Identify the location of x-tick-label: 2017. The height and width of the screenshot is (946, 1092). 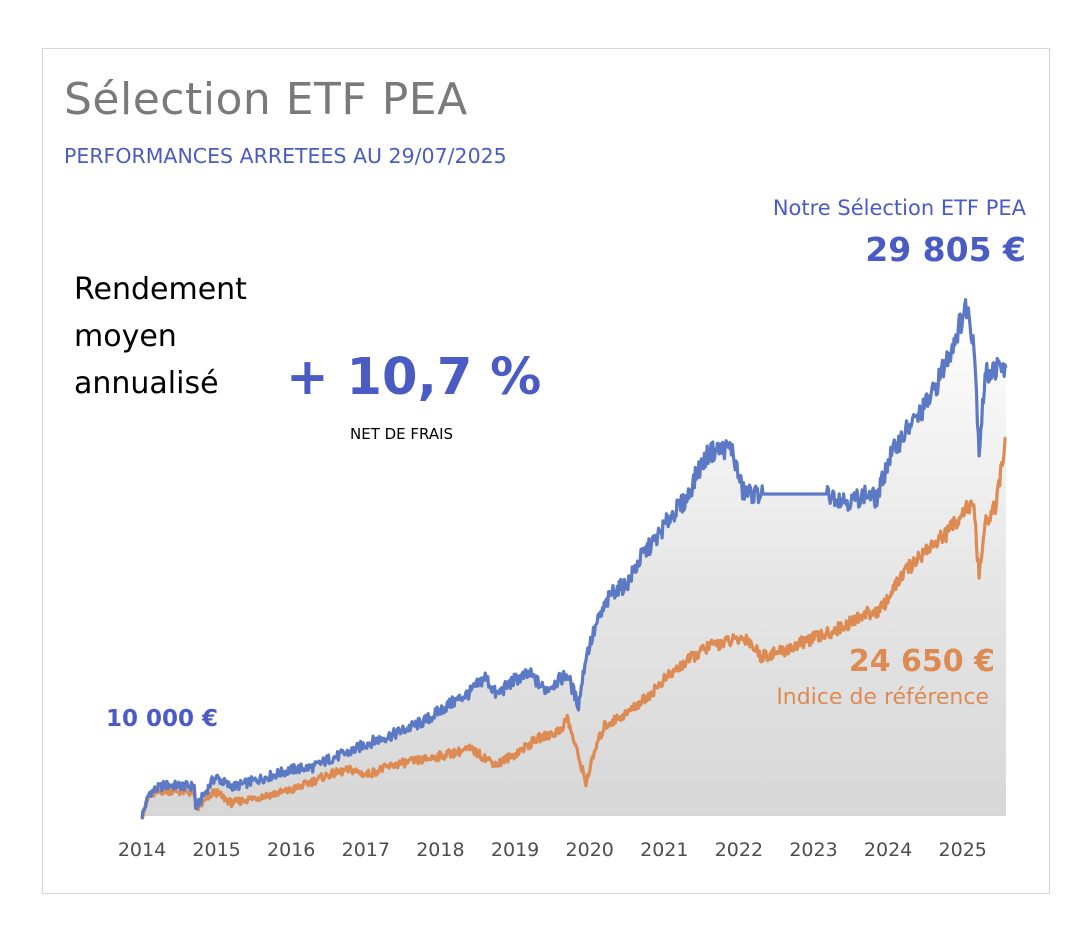
(366, 850).